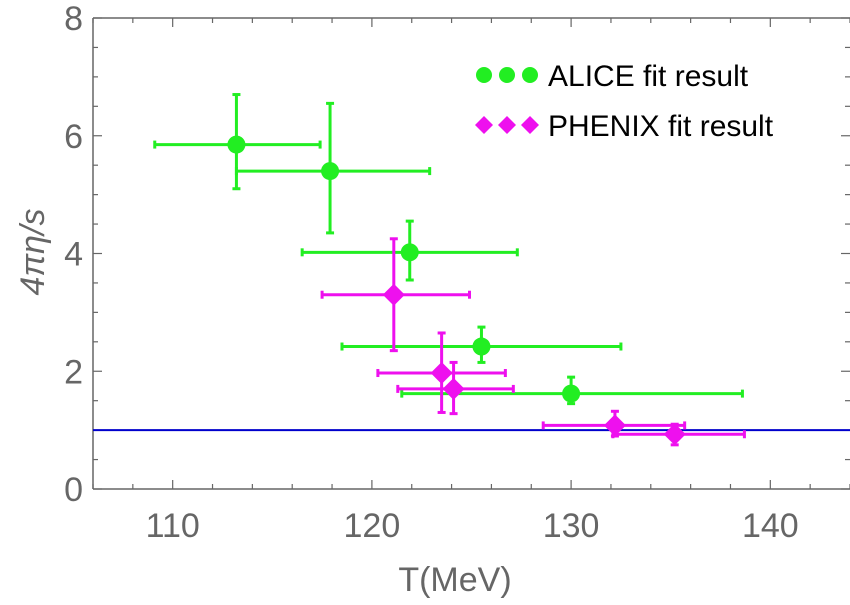 This screenshot has width=850, height=605. I want to click on y-axis-title: 4πη/s, so click(33, 251).